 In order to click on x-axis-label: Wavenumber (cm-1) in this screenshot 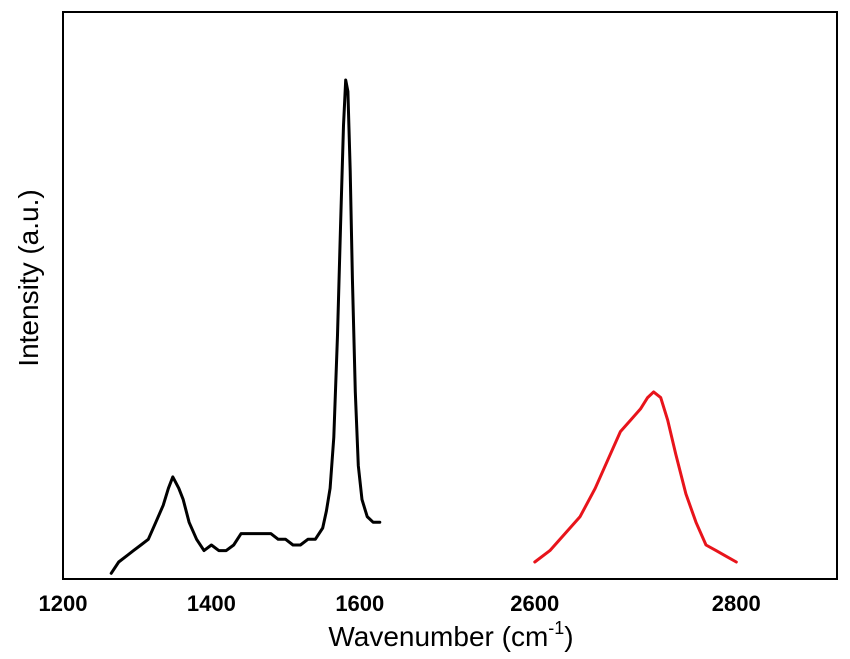, I will do `click(450, 635)`.